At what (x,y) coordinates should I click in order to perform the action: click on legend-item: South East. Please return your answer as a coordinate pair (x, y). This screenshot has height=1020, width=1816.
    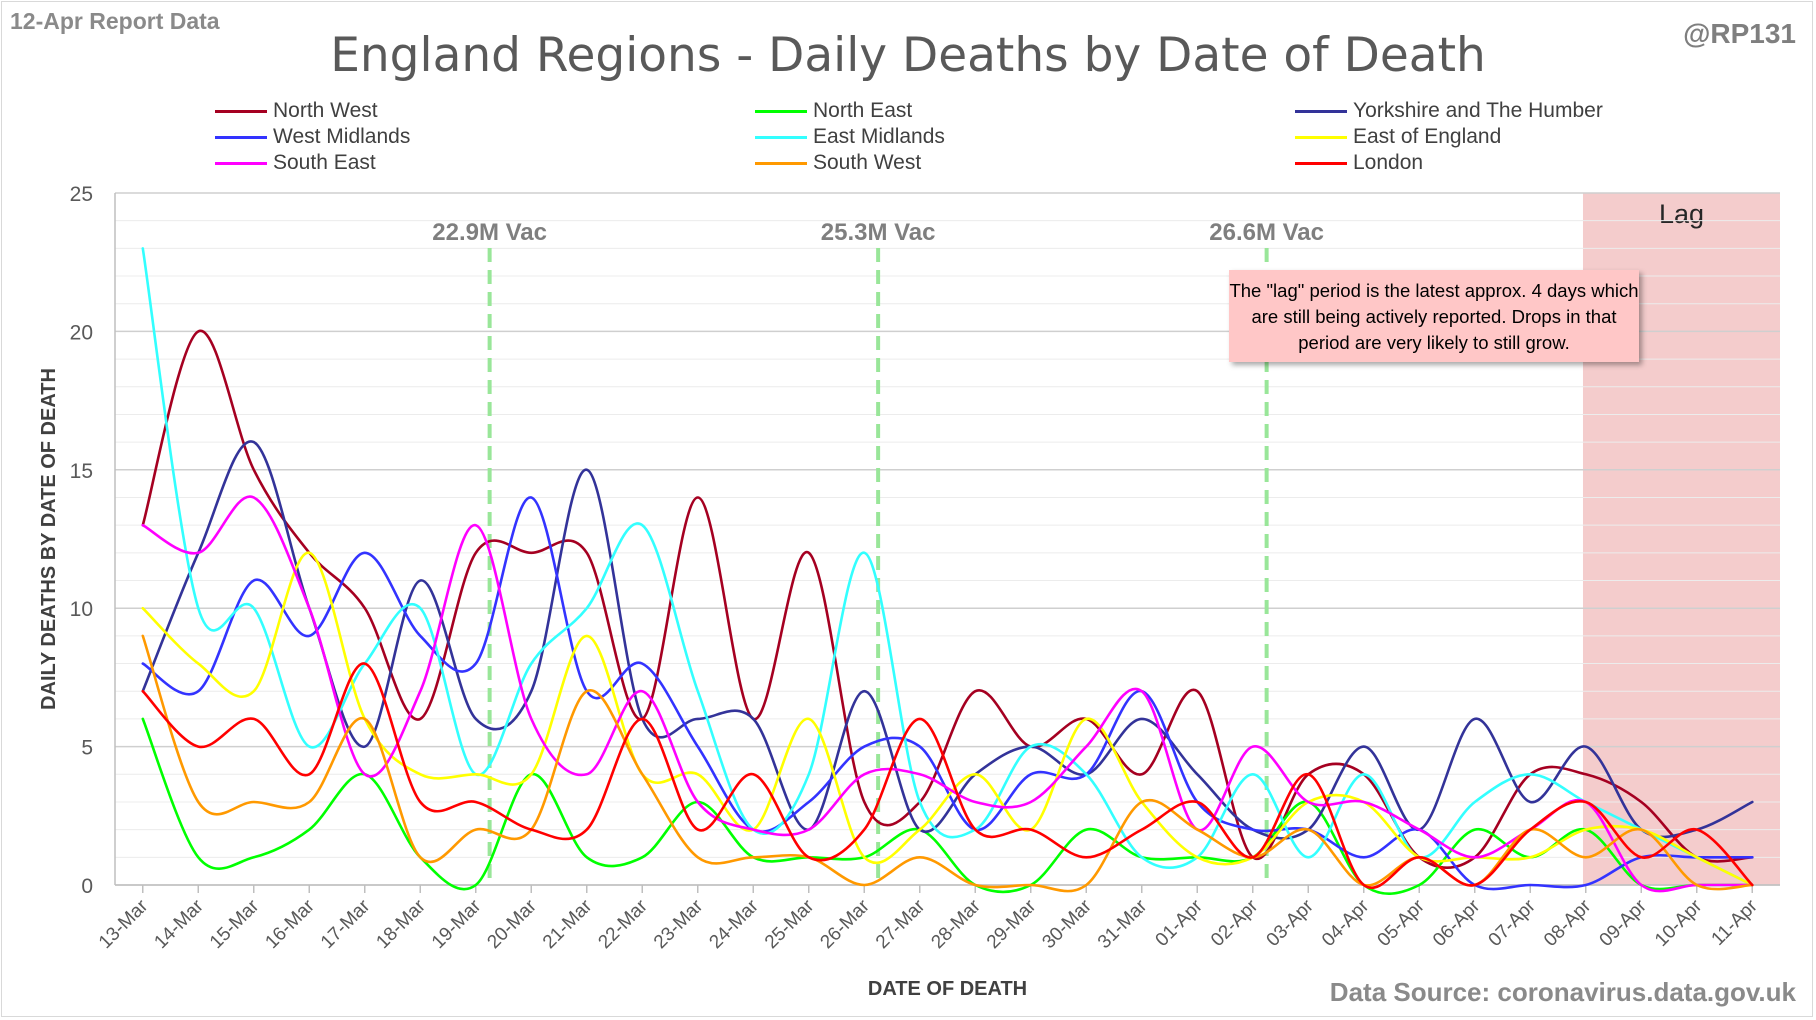
    Looking at the image, I should click on (295, 163).